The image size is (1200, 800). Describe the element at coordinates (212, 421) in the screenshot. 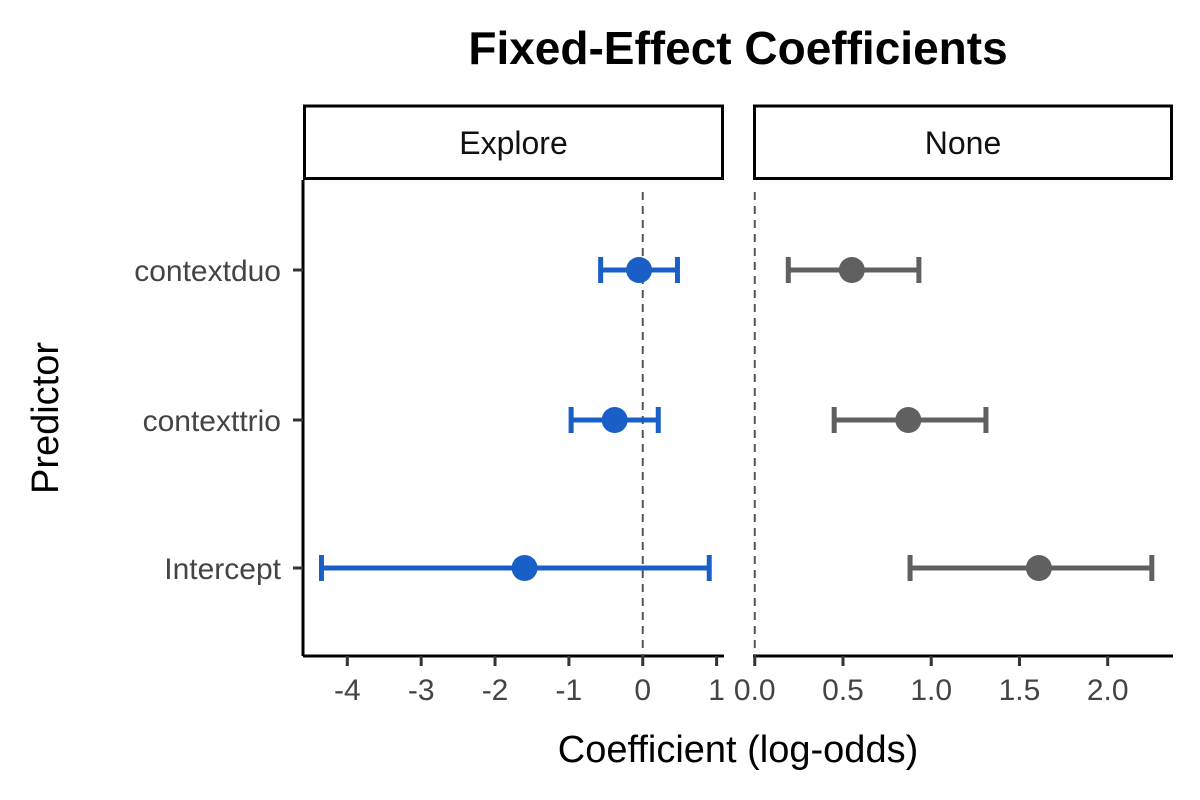

I see `y-tick-label-contexttrio: contexttrio` at that location.